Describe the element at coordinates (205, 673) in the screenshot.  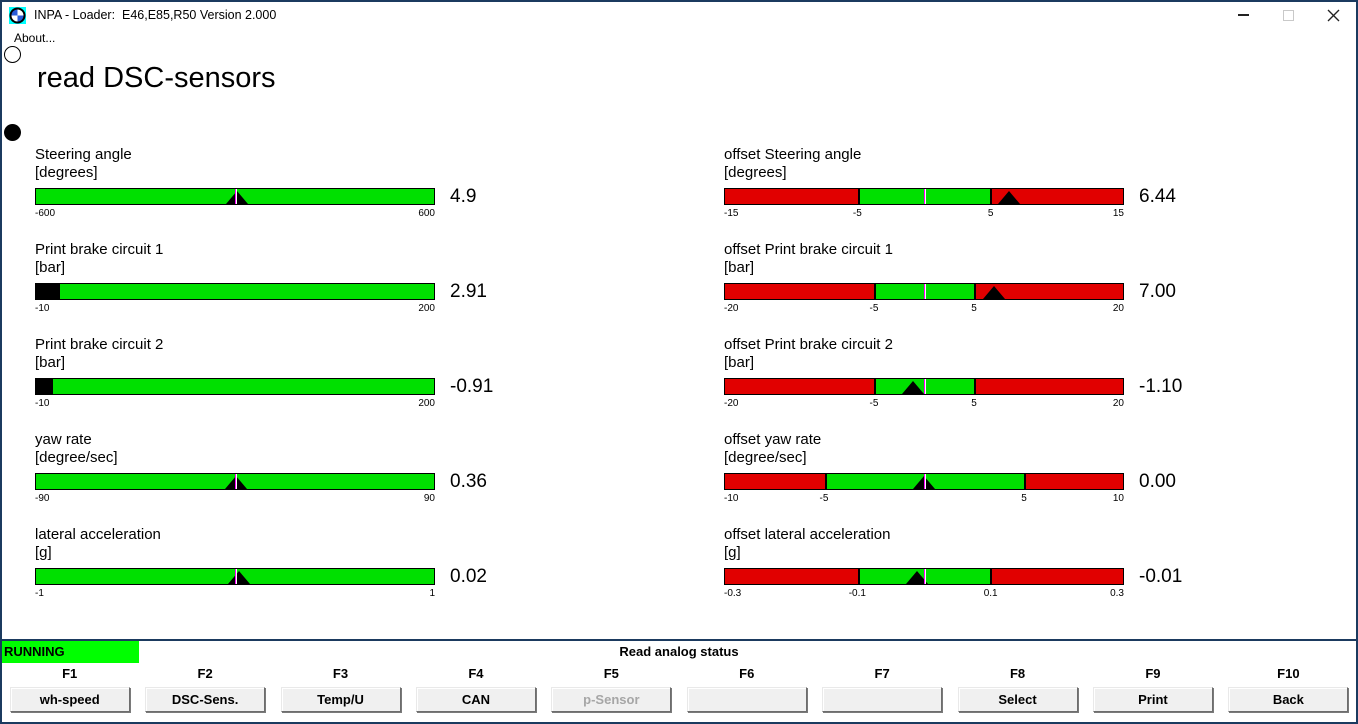
I see `fkey-label-f2: F2` at that location.